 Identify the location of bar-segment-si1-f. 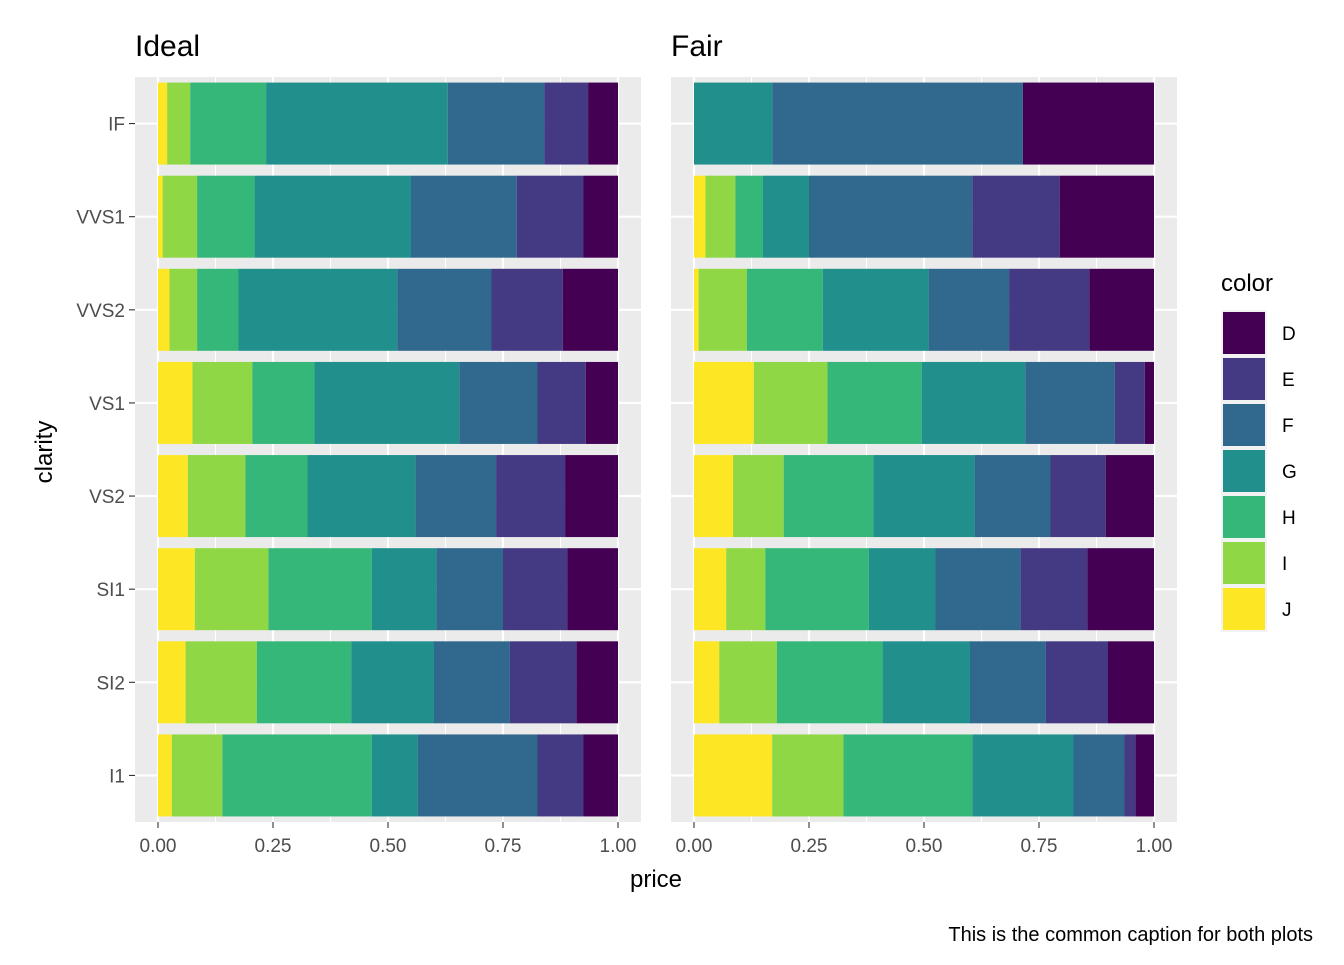
(978, 589).